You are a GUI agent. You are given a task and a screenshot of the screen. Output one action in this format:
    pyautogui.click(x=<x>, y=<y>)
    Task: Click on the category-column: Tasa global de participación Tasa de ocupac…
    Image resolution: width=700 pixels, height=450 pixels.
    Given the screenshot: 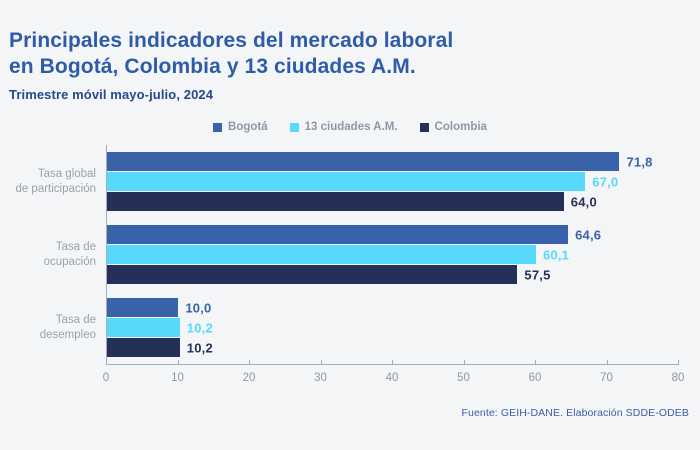 What is the action you would take?
    pyautogui.click(x=48, y=255)
    